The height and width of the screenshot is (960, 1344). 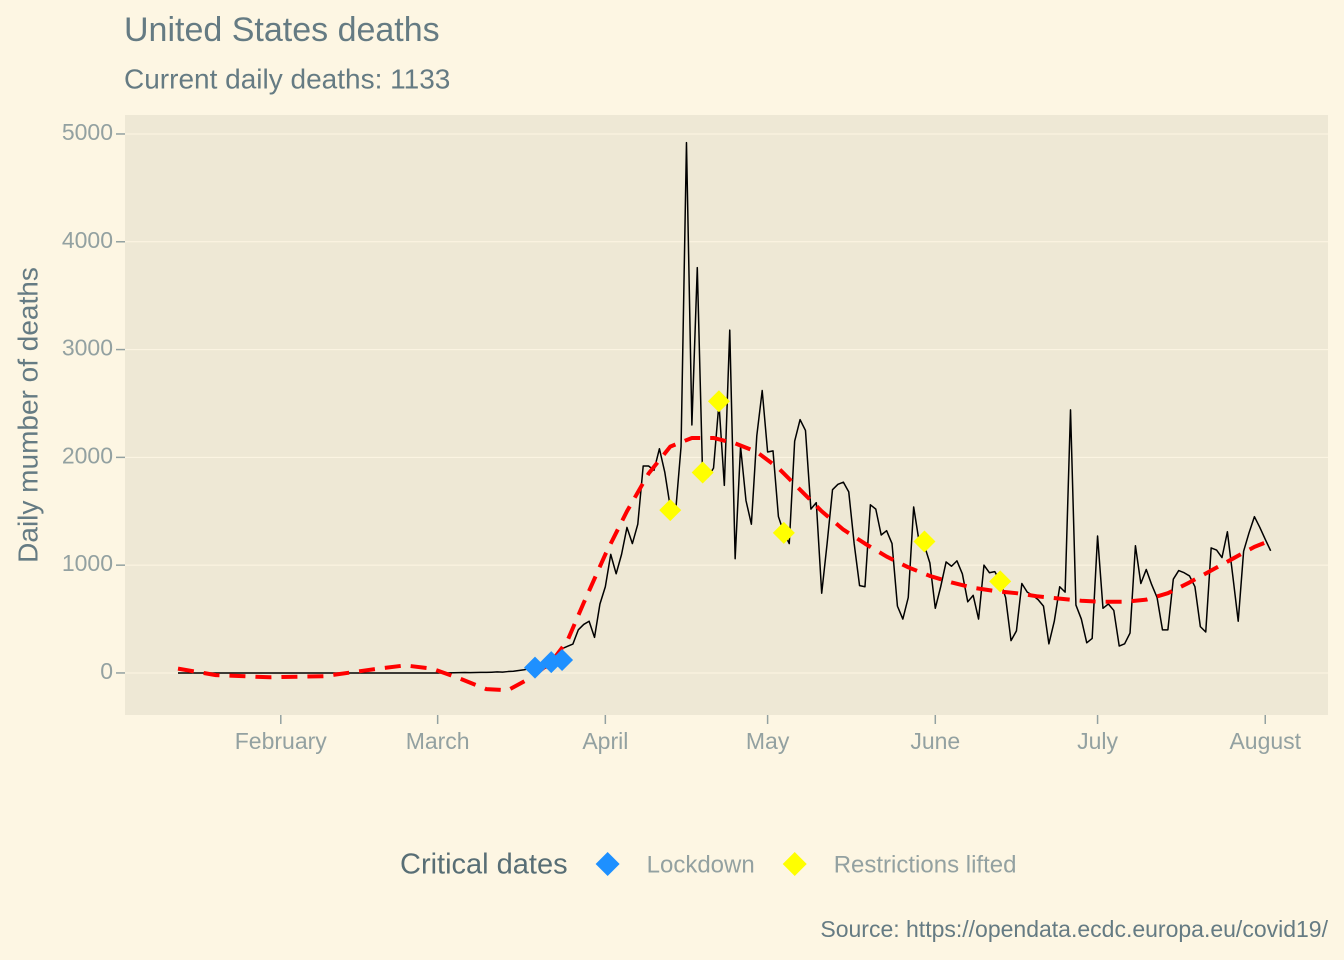 What do you see at coordinates (287, 78) in the screenshot?
I see `chart-subtitle: Current daily deaths: 1133` at bounding box center [287, 78].